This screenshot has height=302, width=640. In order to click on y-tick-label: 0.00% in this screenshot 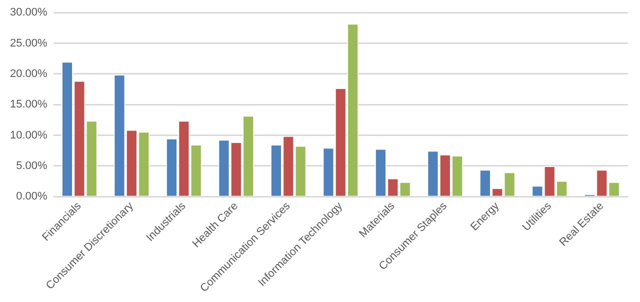, I will do `click(32, 196)`.